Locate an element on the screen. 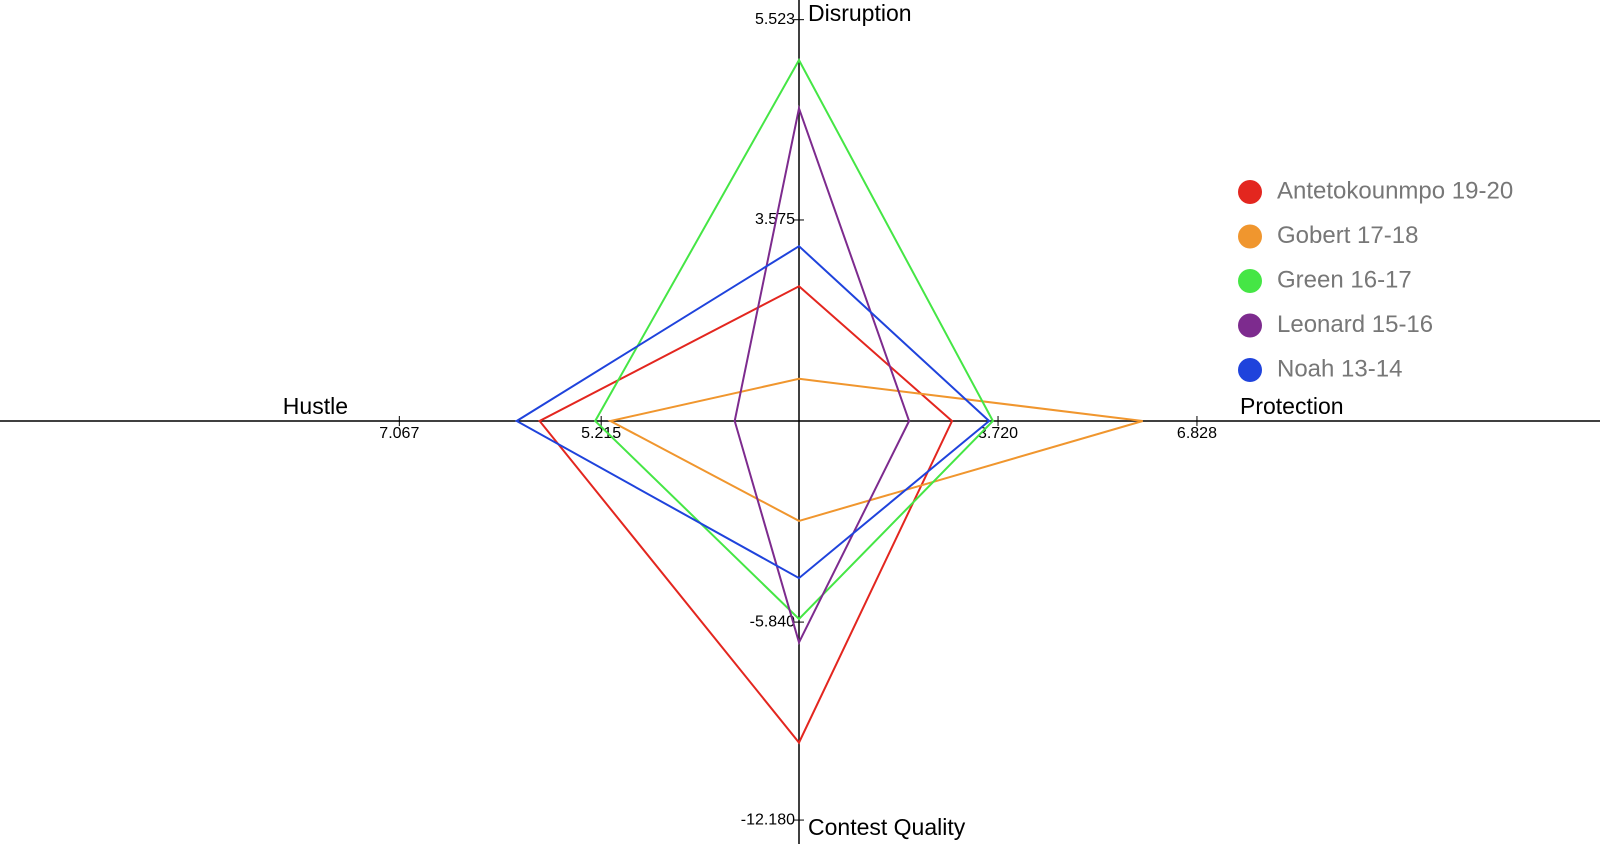  tick-label: 3.720 is located at coordinates (998, 433).